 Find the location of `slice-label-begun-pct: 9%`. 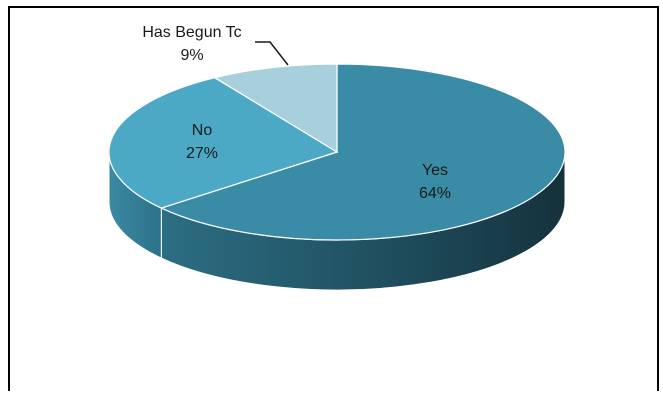

slice-label-begun-pct: 9% is located at coordinates (191, 55).